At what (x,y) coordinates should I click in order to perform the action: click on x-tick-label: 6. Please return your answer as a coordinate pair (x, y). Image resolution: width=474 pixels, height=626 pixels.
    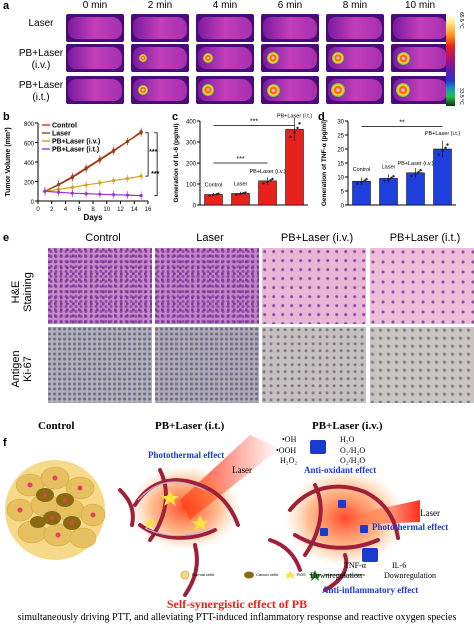
    Looking at the image, I should click on (80, 210).